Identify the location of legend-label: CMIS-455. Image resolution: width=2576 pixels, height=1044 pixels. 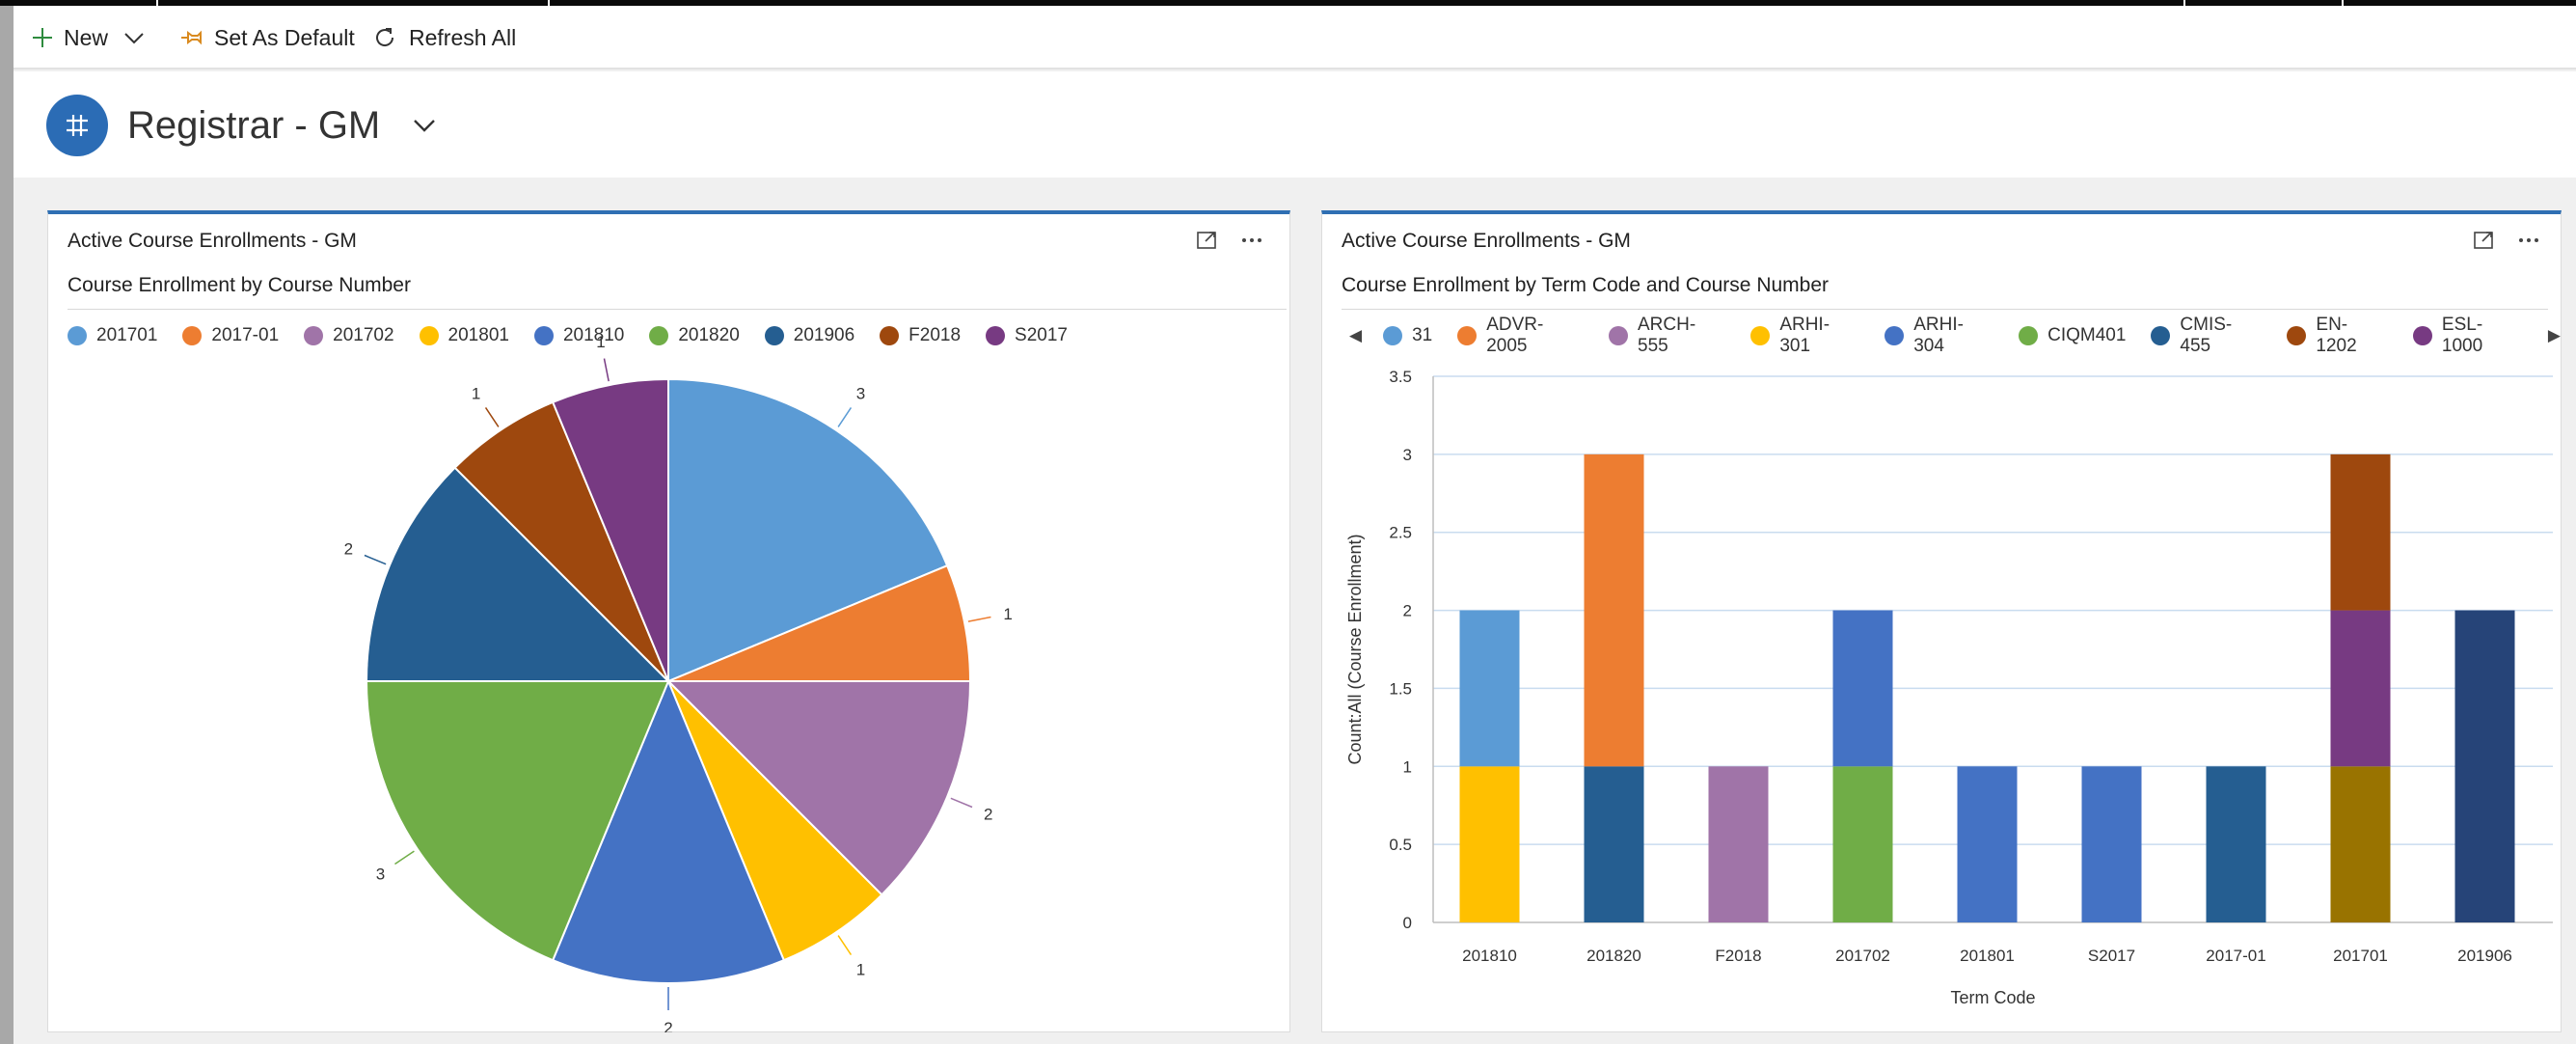
(2206, 335).